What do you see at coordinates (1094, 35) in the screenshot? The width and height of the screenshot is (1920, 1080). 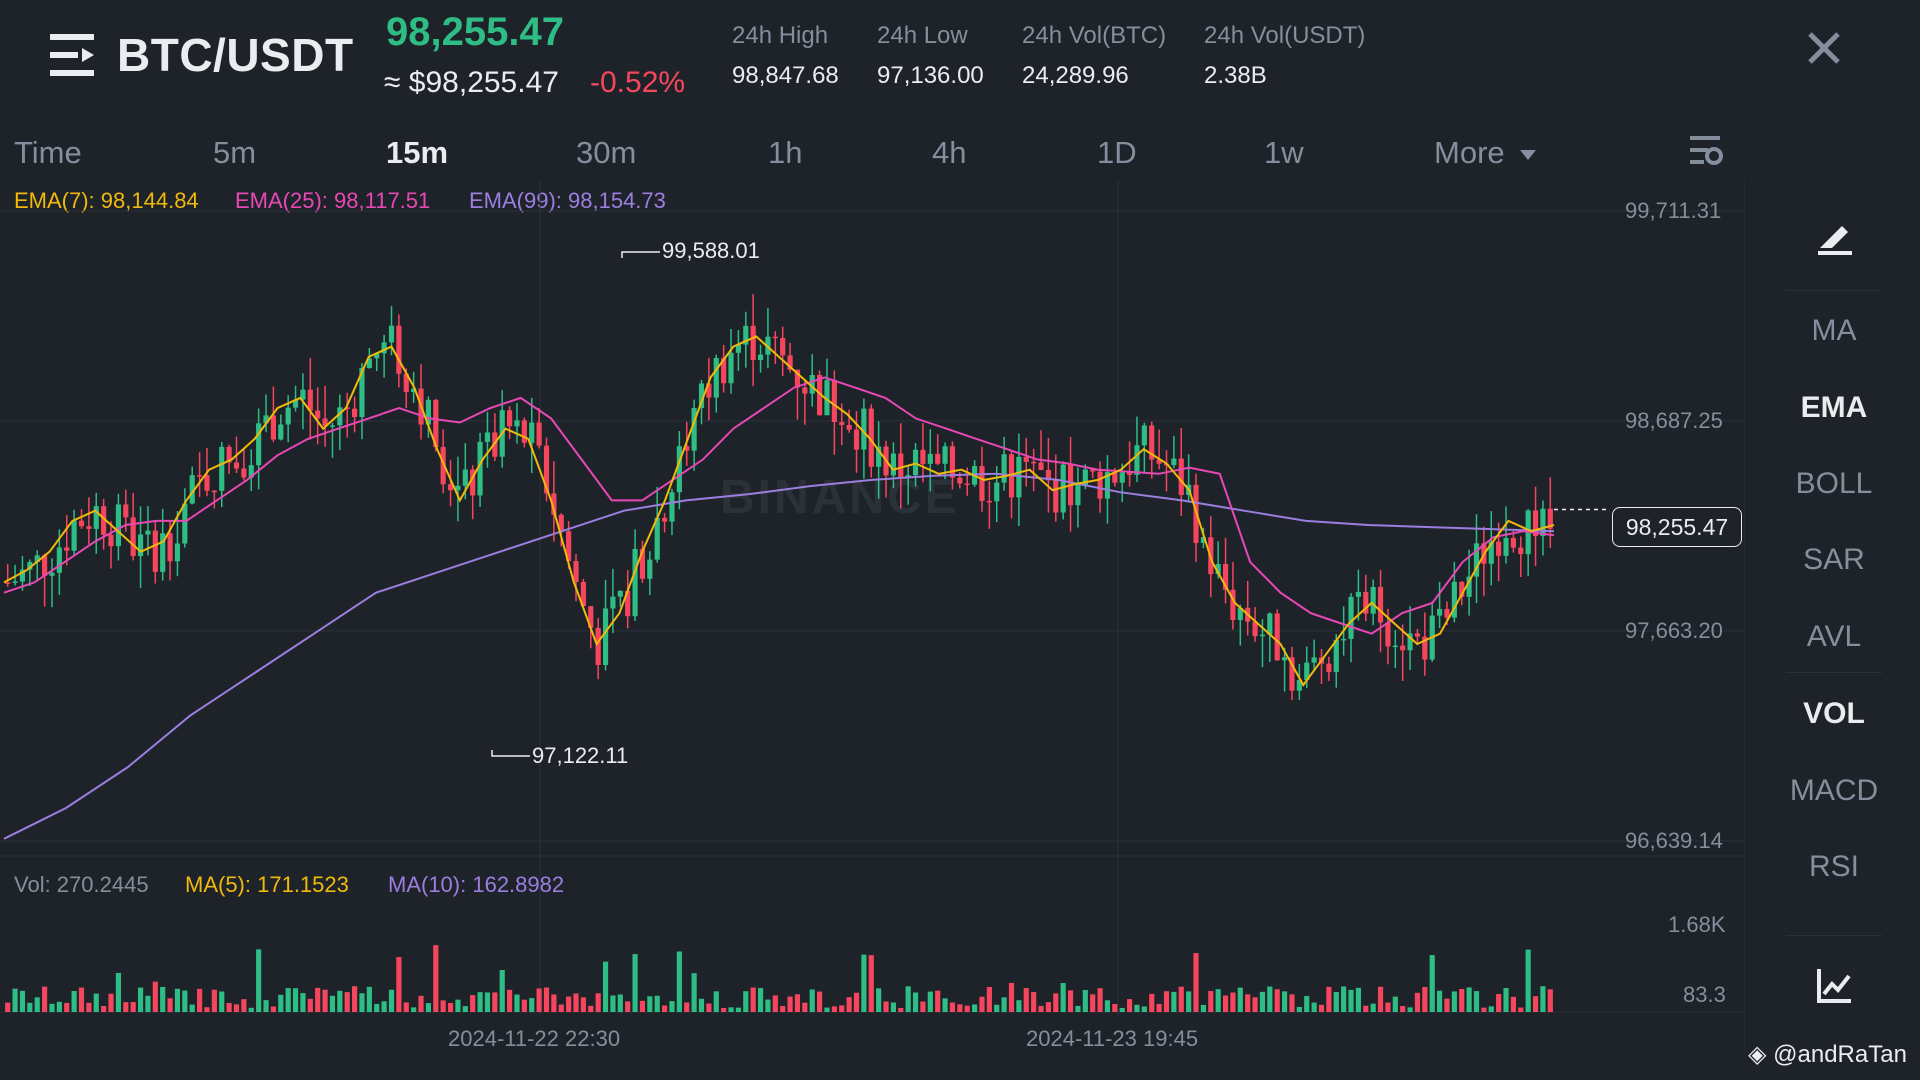 I see `stat-label: 24h Vol(BTC)` at bounding box center [1094, 35].